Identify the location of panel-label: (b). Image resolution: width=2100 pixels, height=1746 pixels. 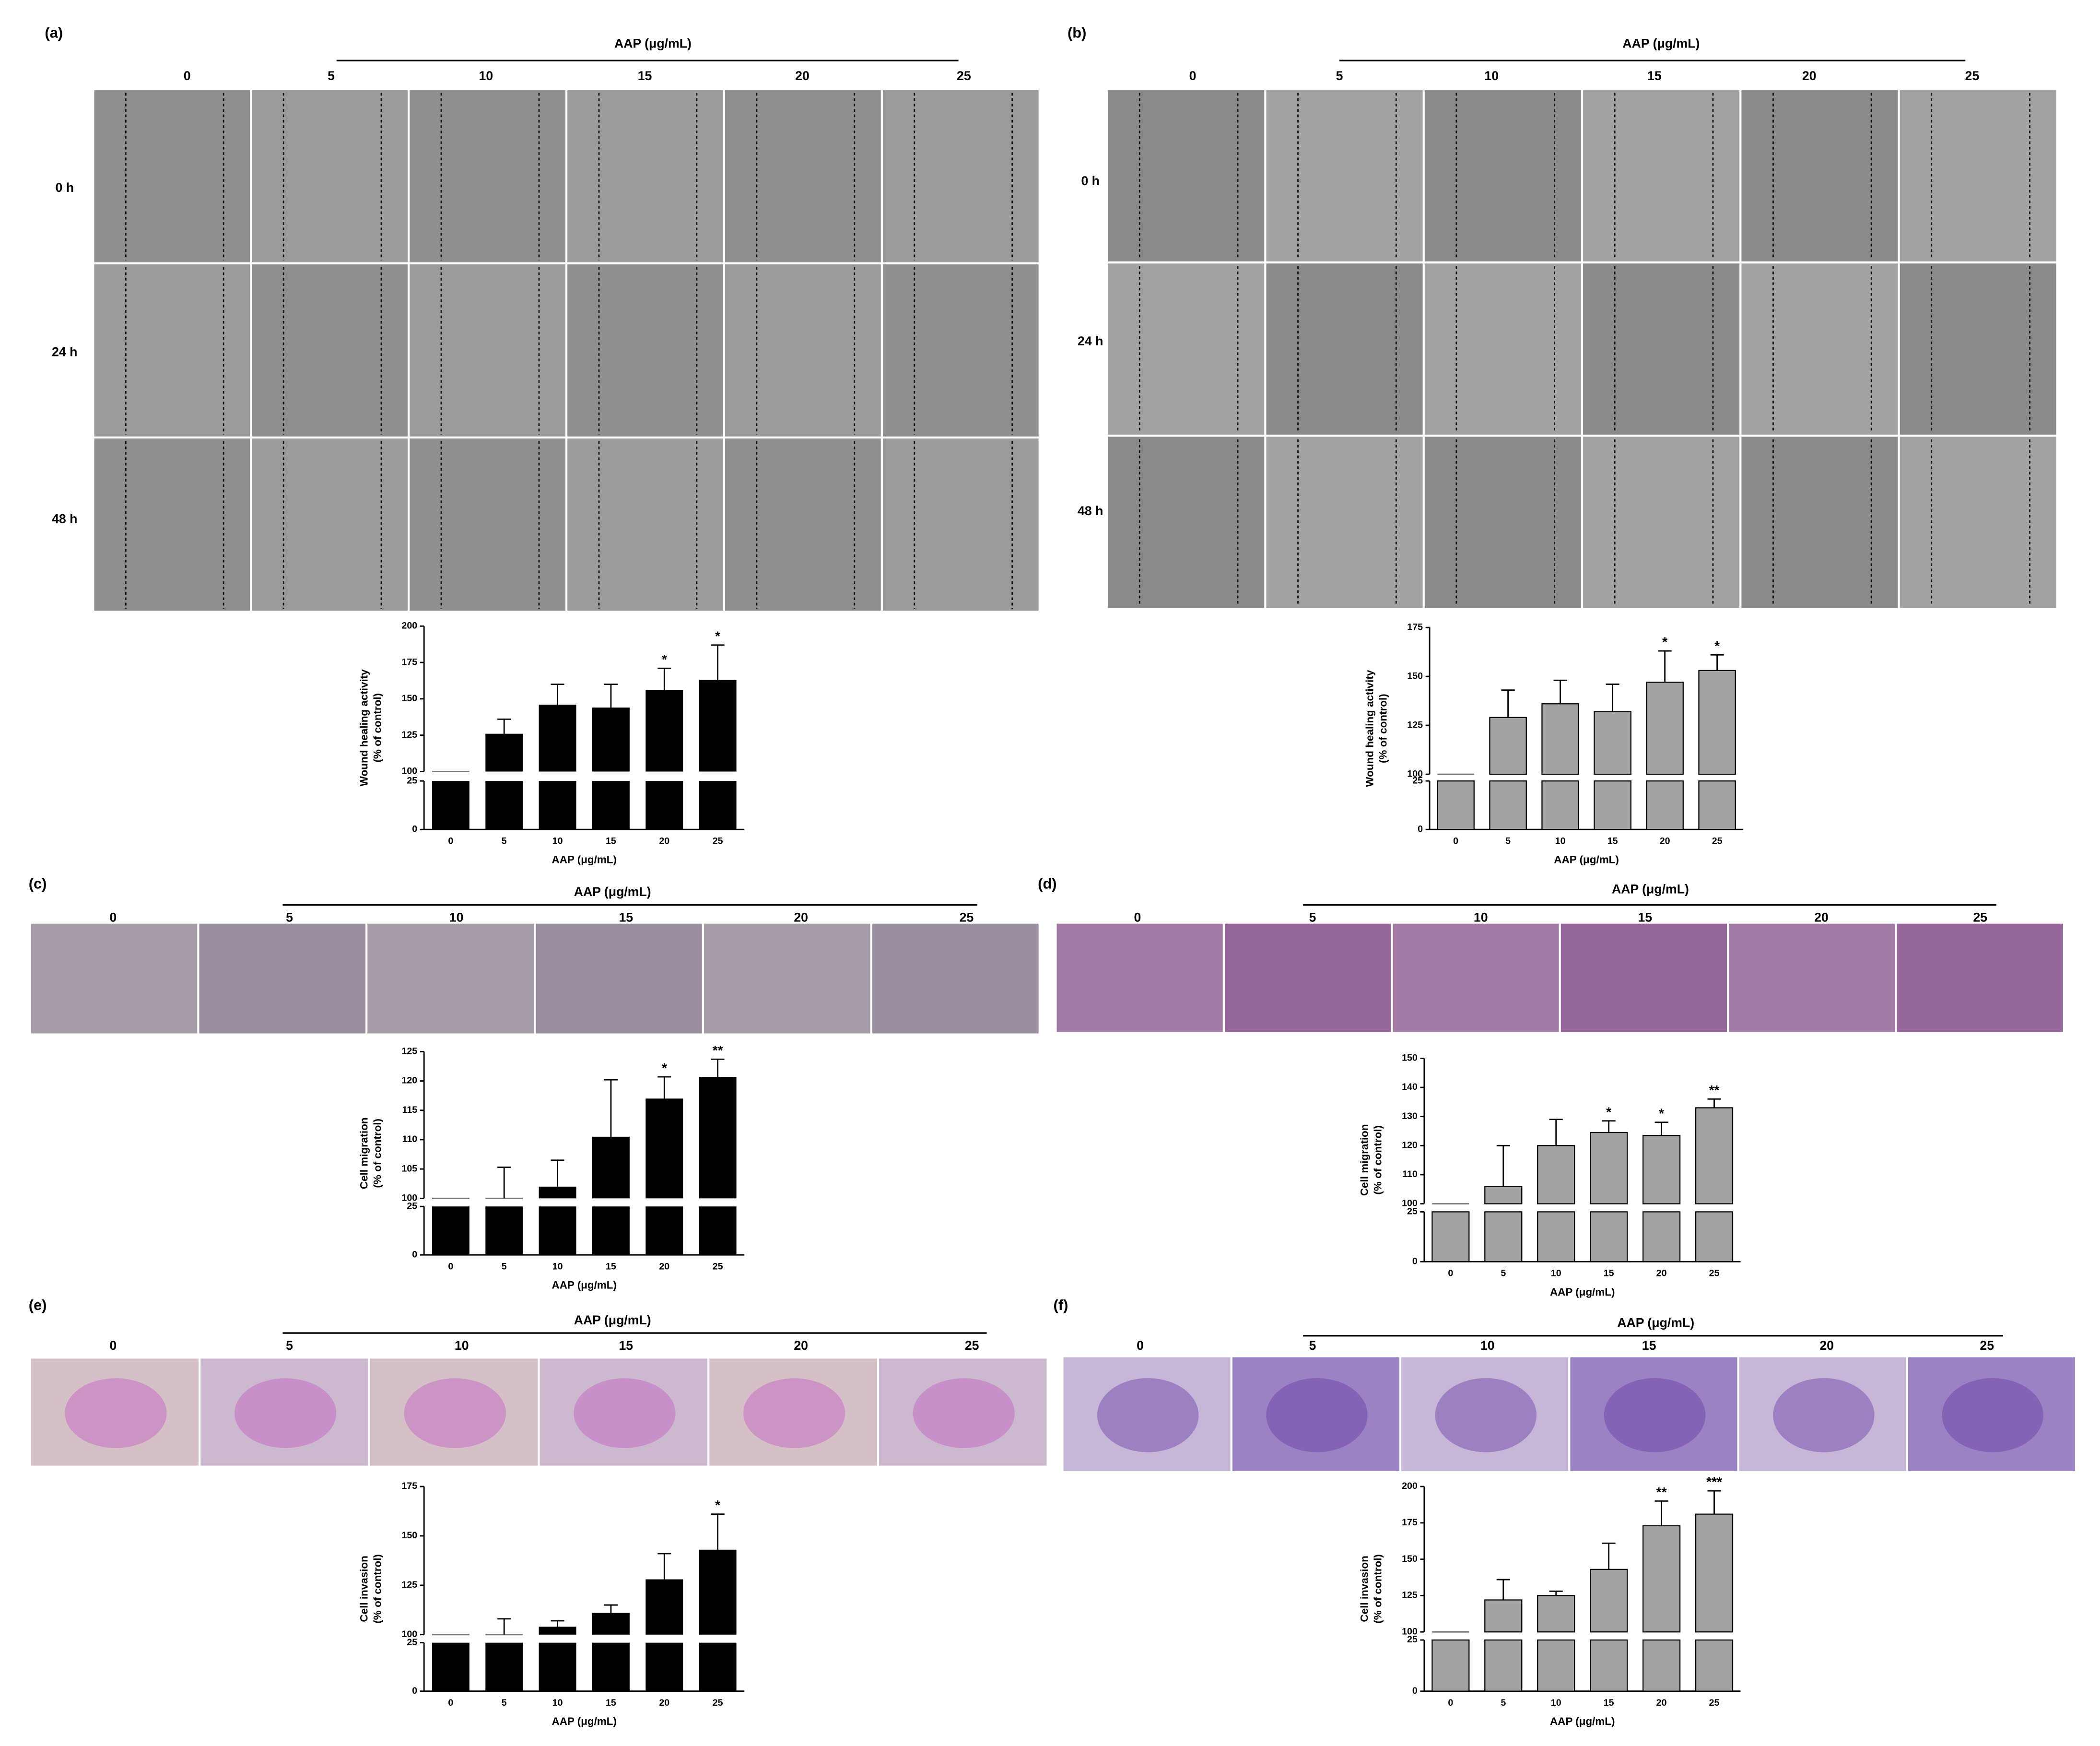
(1077, 33).